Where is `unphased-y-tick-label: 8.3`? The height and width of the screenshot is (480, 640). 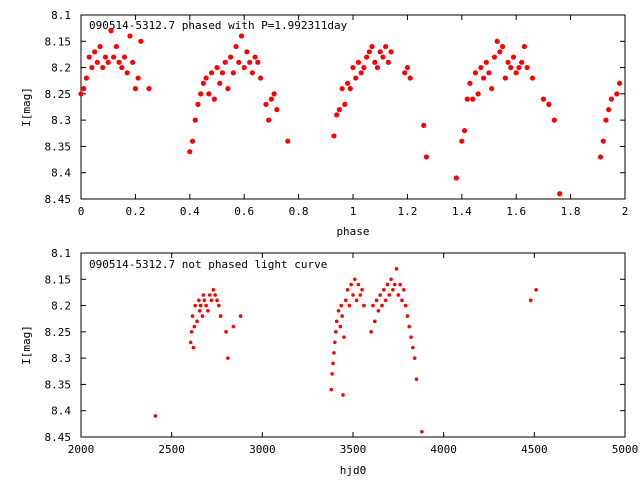
unphased-y-tick-label: 8.3 is located at coordinates (61, 358).